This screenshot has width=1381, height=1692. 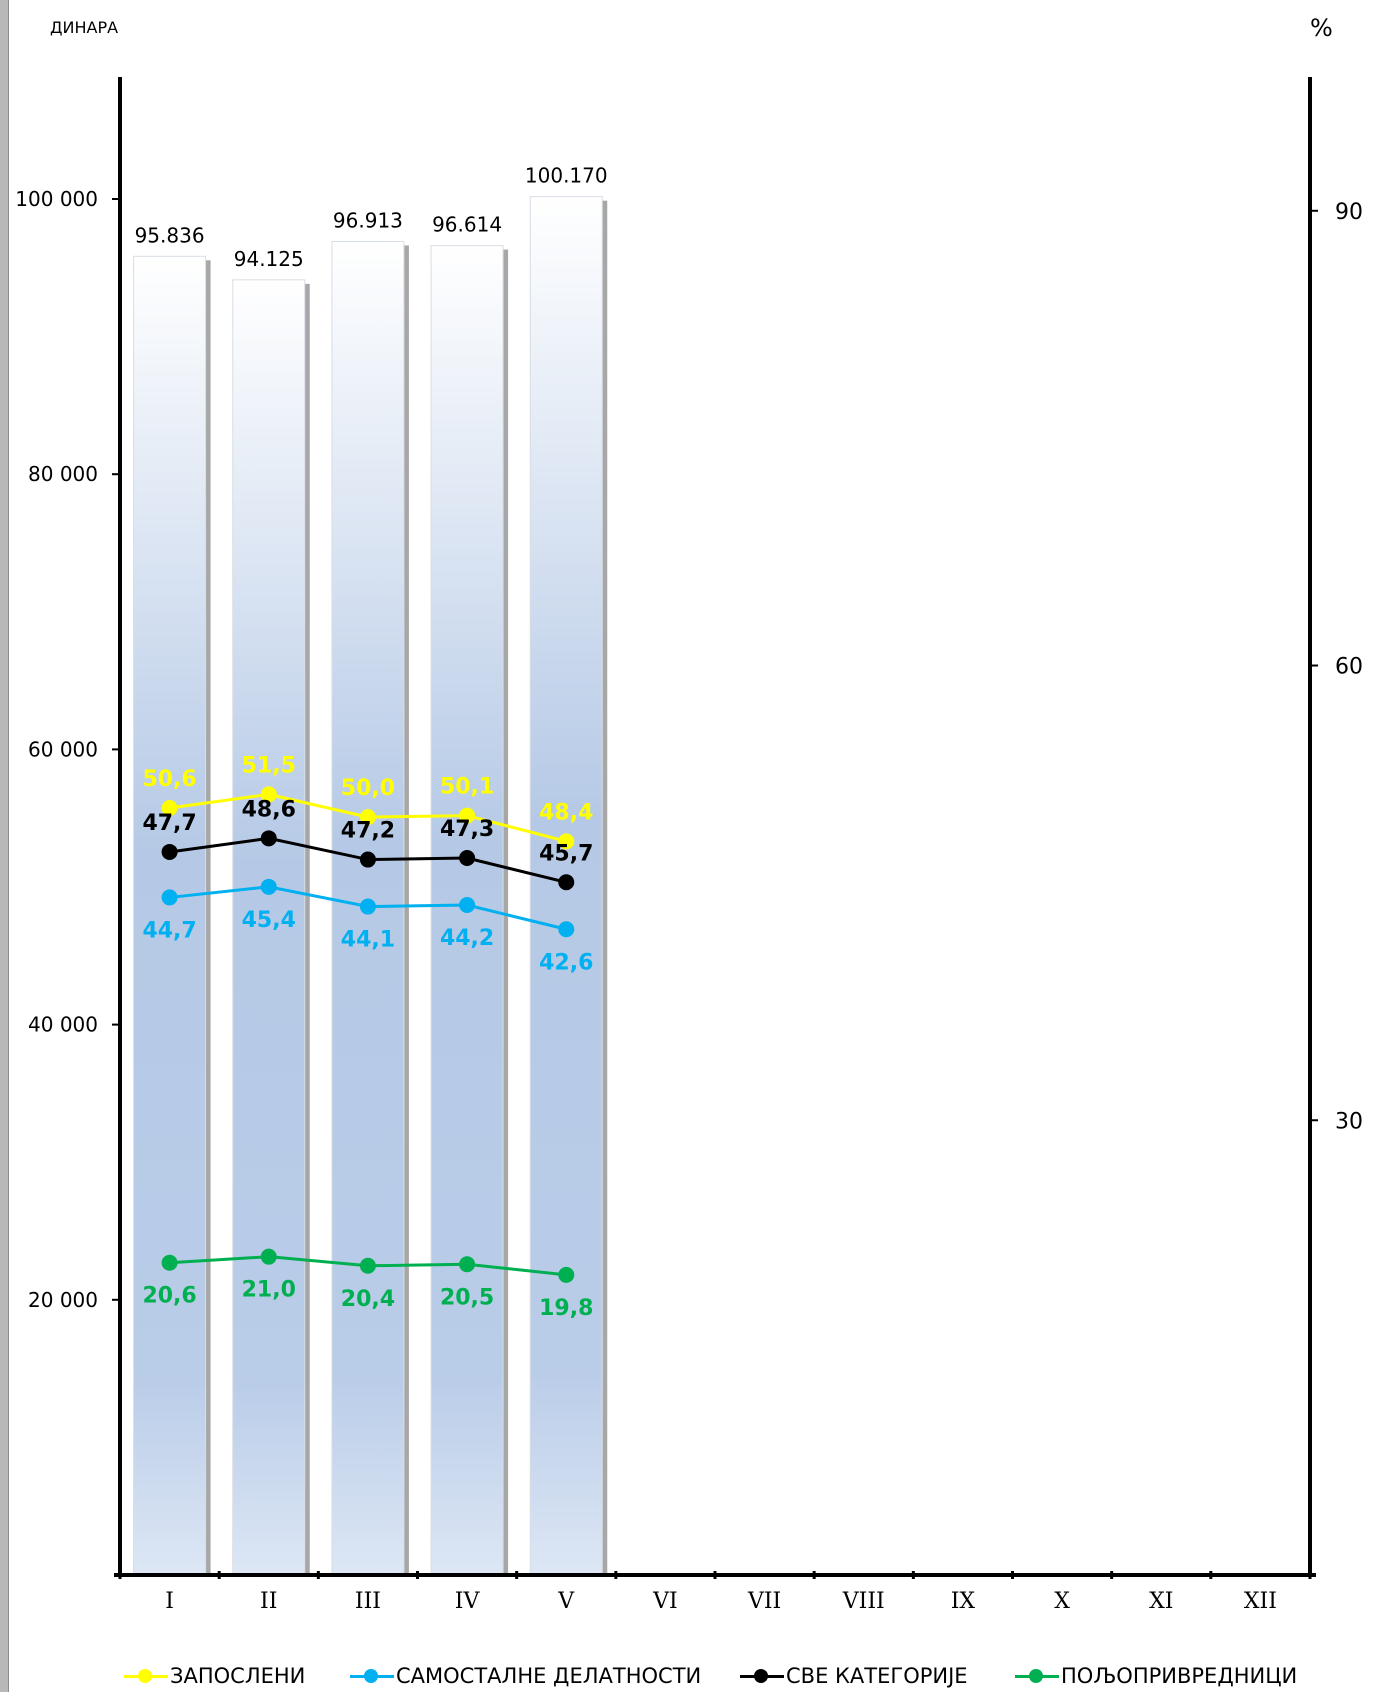 I want to click on series-value-label: 44,7, so click(x=169, y=930).